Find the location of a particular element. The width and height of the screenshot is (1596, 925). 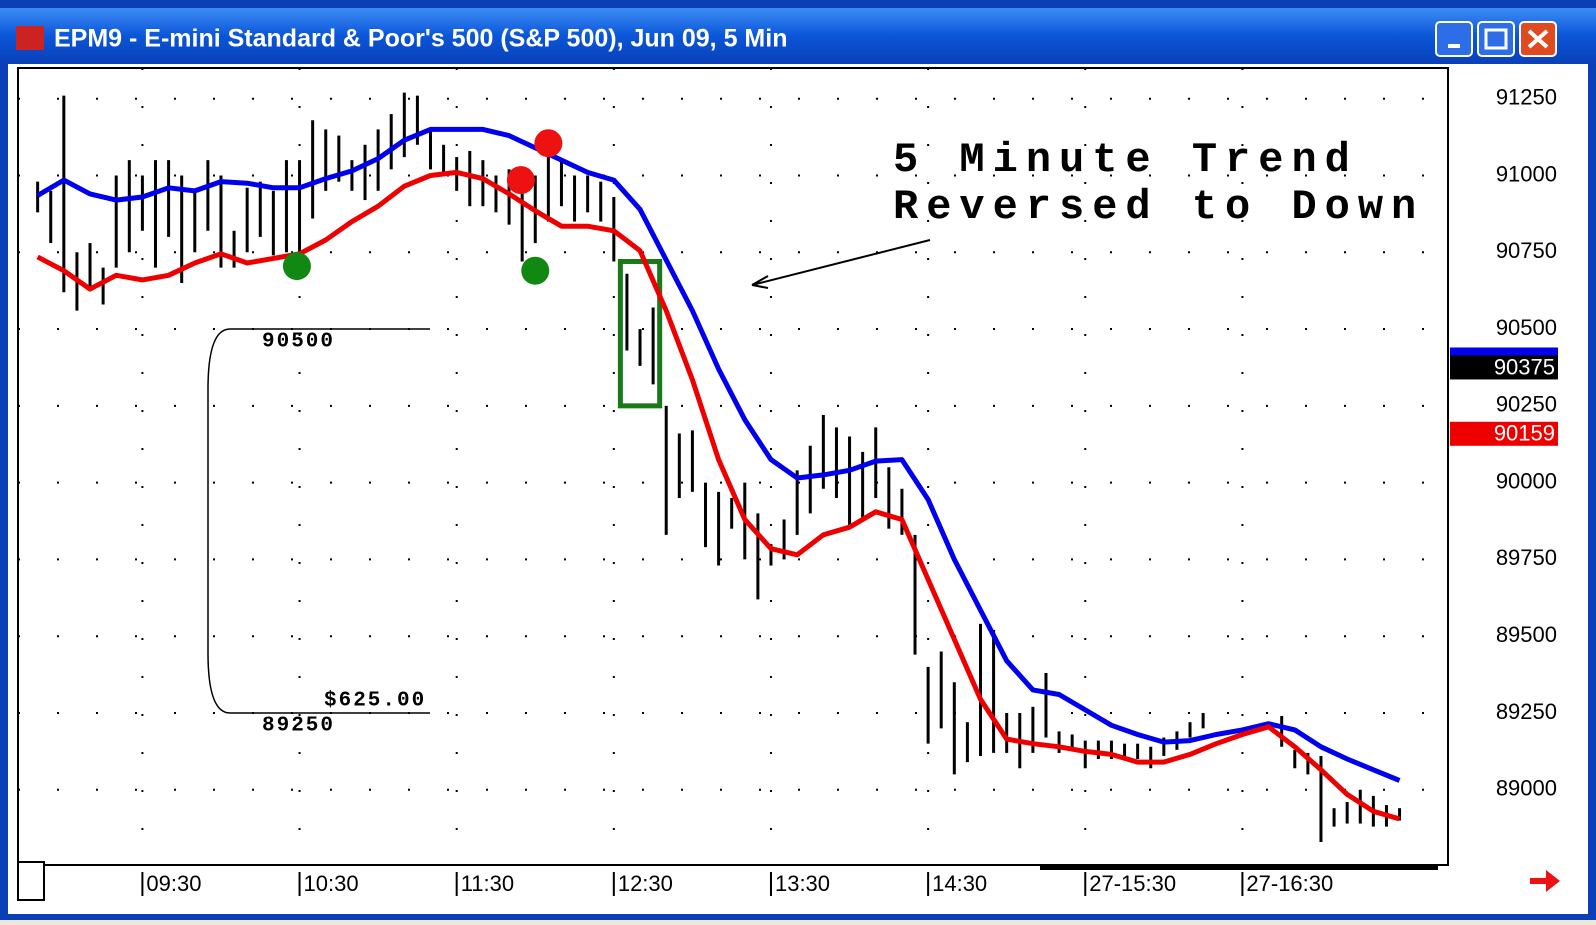

title-bar is located at coordinates (798, 36).